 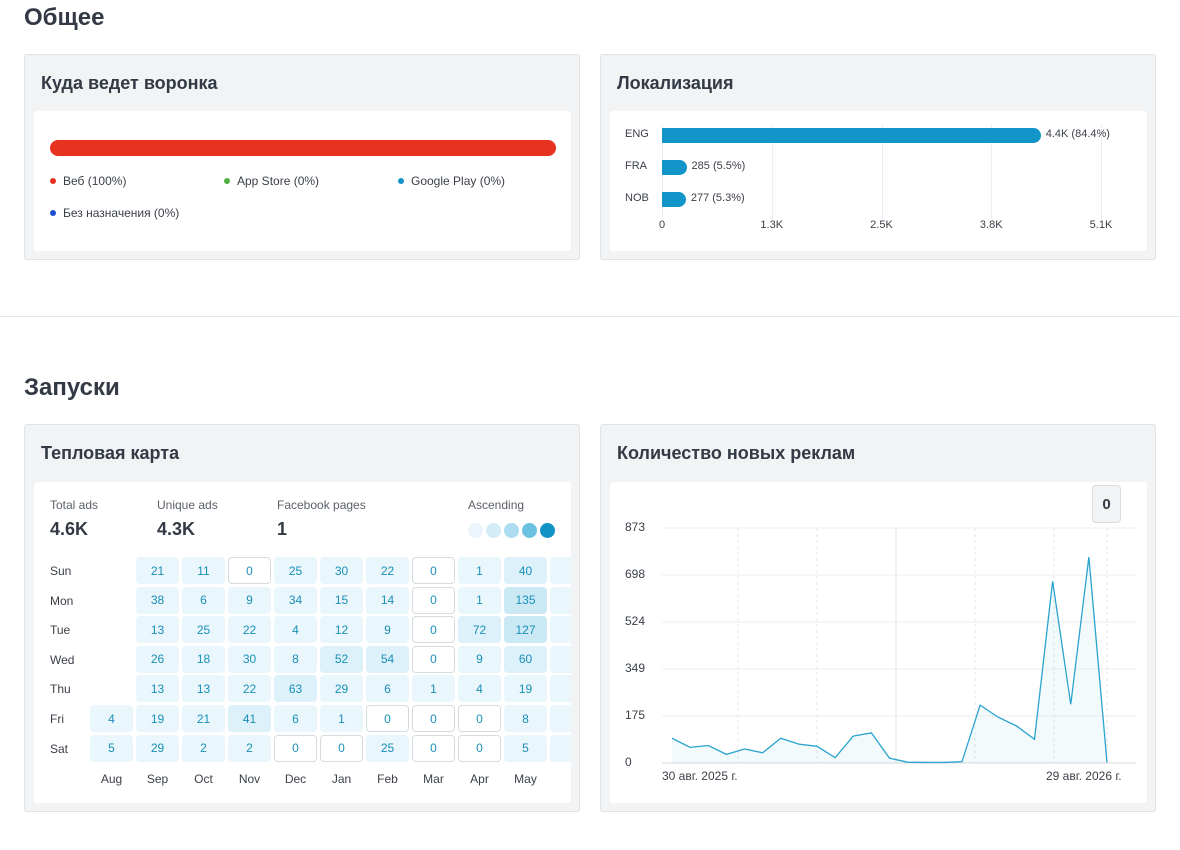 I want to click on section-title-launches: Запуски, so click(x=72, y=387).